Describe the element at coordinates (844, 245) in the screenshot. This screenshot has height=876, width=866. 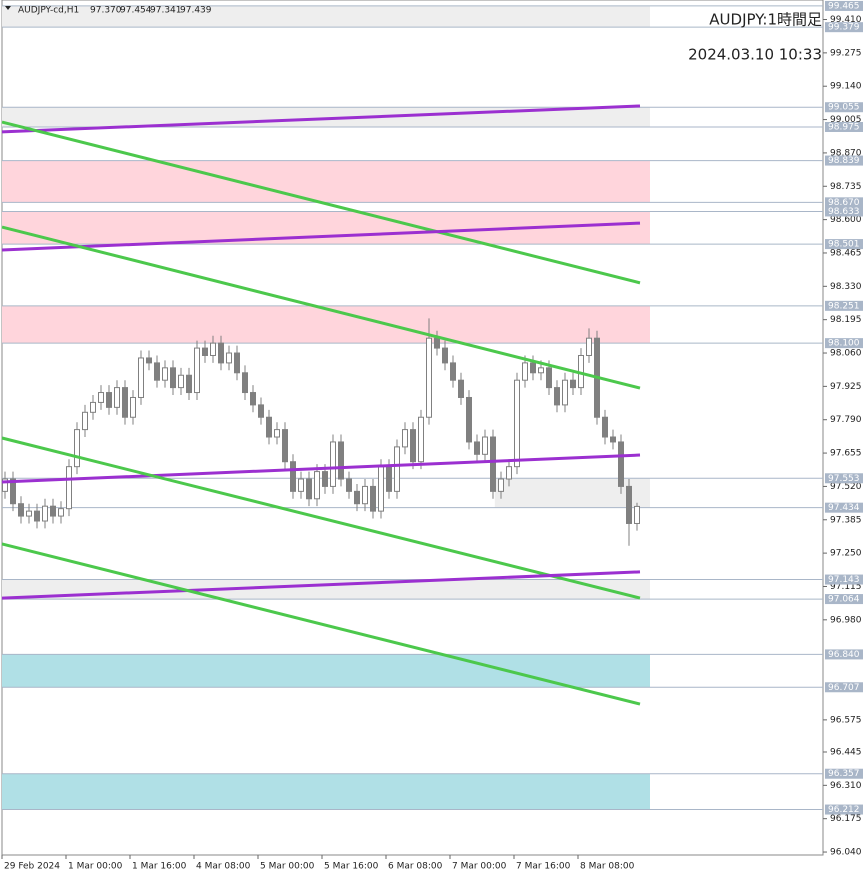
I see `level-label: 98.501` at that location.